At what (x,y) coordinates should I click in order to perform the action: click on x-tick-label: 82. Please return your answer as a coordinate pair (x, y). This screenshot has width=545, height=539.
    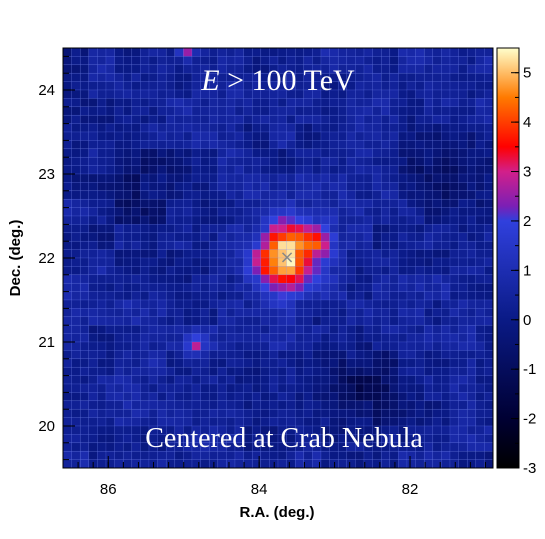
    Looking at the image, I should click on (410, 489).